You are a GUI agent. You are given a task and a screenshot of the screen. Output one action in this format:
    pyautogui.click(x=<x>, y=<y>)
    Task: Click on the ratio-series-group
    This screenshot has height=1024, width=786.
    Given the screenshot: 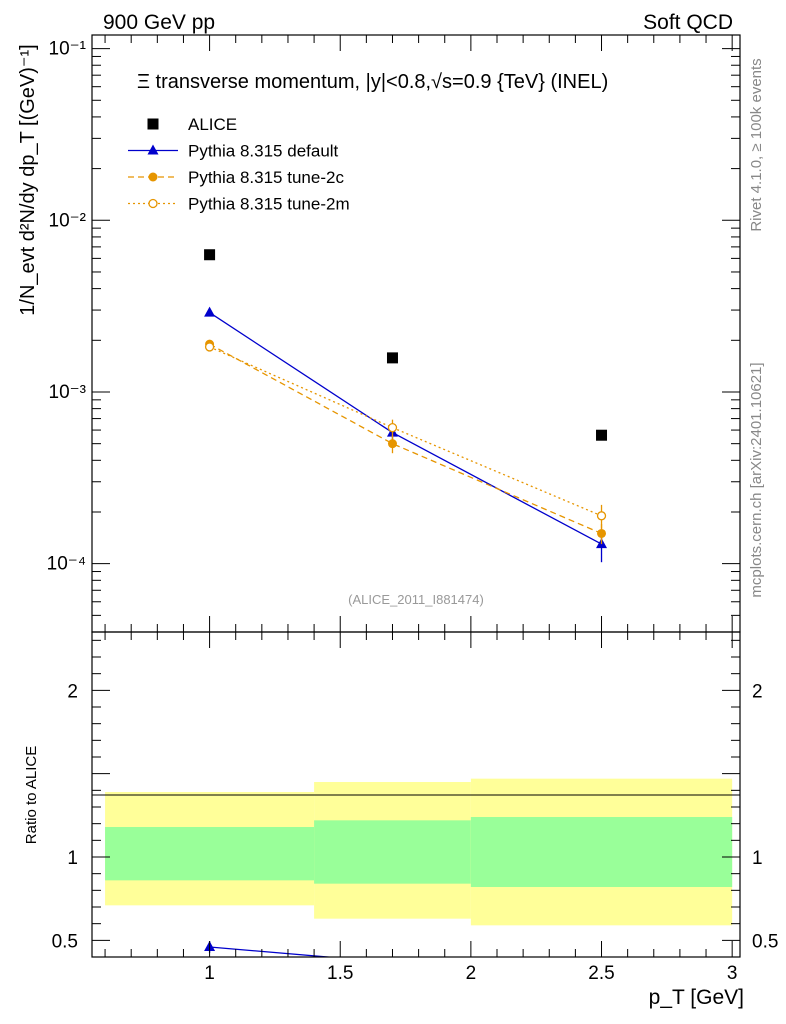 What is the action you would take?
    pyautogui.click(x=298, y=949)
    